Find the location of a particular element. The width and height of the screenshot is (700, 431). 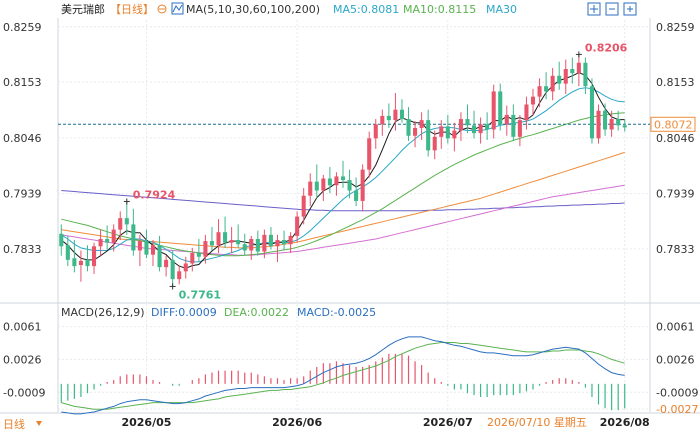

price-tick-left: 0.8046 is located at coordinates (22, 138).